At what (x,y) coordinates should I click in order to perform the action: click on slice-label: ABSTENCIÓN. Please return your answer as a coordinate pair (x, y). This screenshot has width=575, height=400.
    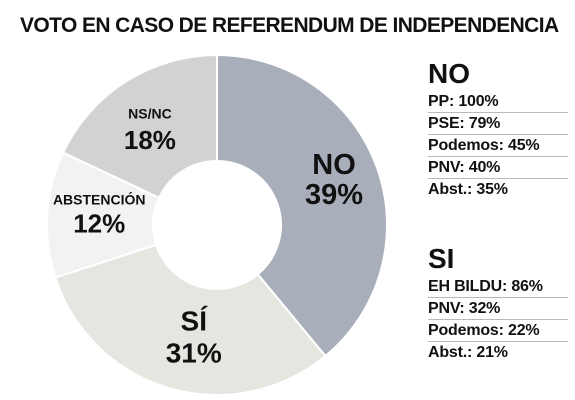
    Looking at the image, I should click on (99, 198).